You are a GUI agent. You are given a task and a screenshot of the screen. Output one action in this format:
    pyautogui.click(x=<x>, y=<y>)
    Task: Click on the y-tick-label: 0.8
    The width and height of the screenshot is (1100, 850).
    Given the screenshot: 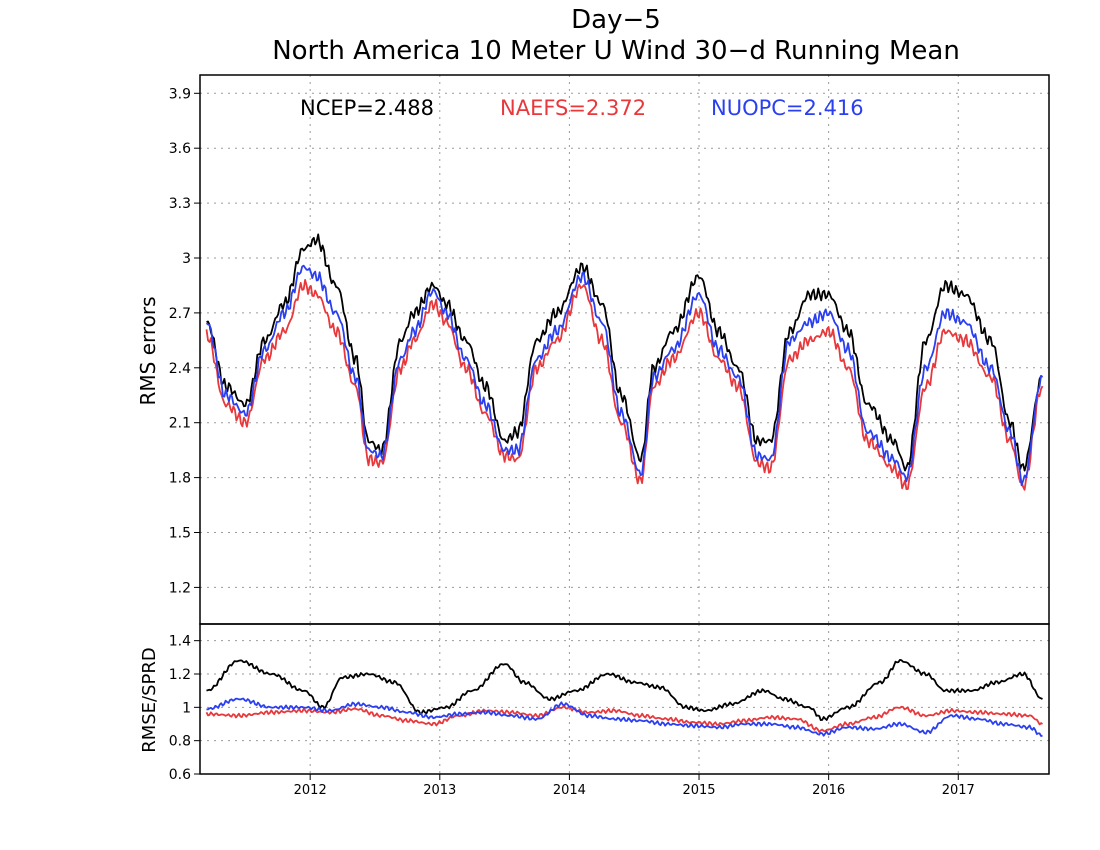 What is the action you would take?
    pyautogui.click(x=180, y=742)
    